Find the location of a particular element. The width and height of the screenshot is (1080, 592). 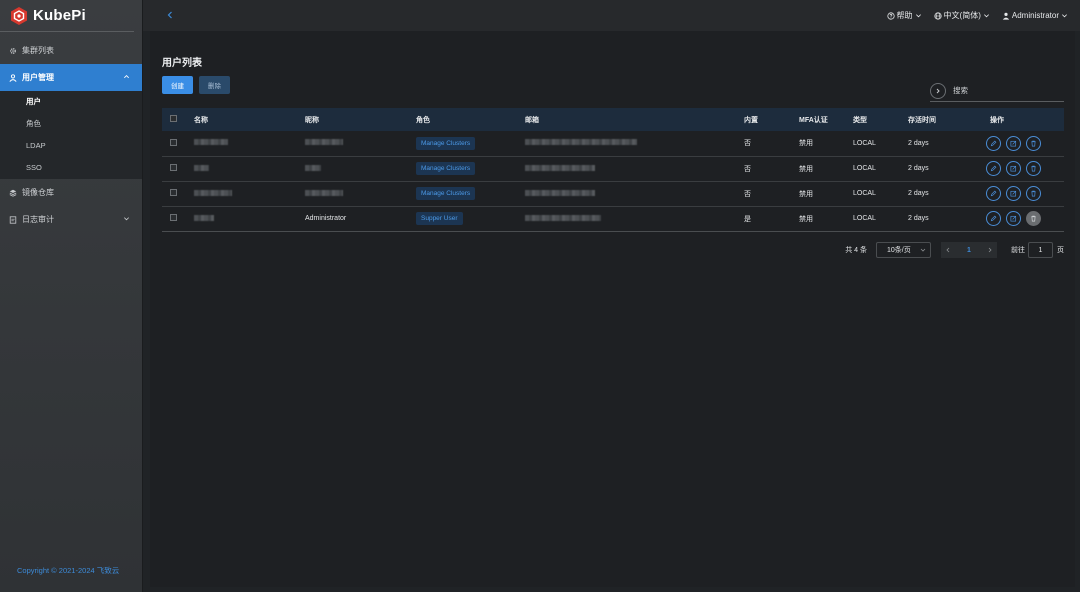

next-page-icon is located at coordinates (990, 250).